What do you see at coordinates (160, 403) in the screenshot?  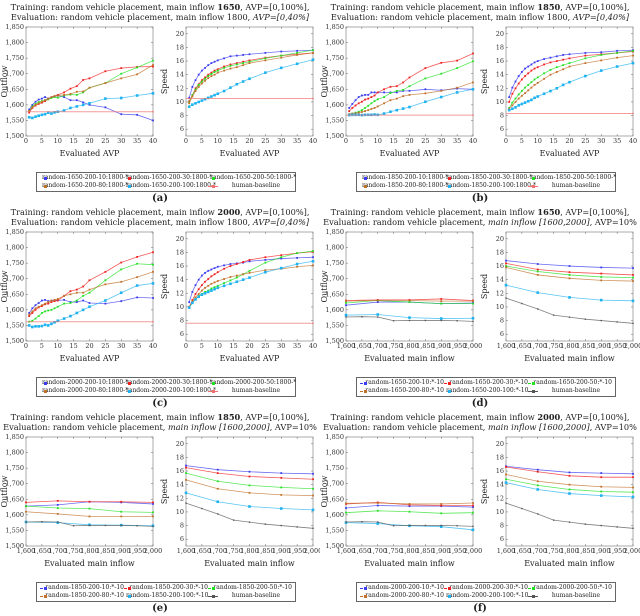 I see `subfigure-label: (c)` at bounding box center [160, 403].